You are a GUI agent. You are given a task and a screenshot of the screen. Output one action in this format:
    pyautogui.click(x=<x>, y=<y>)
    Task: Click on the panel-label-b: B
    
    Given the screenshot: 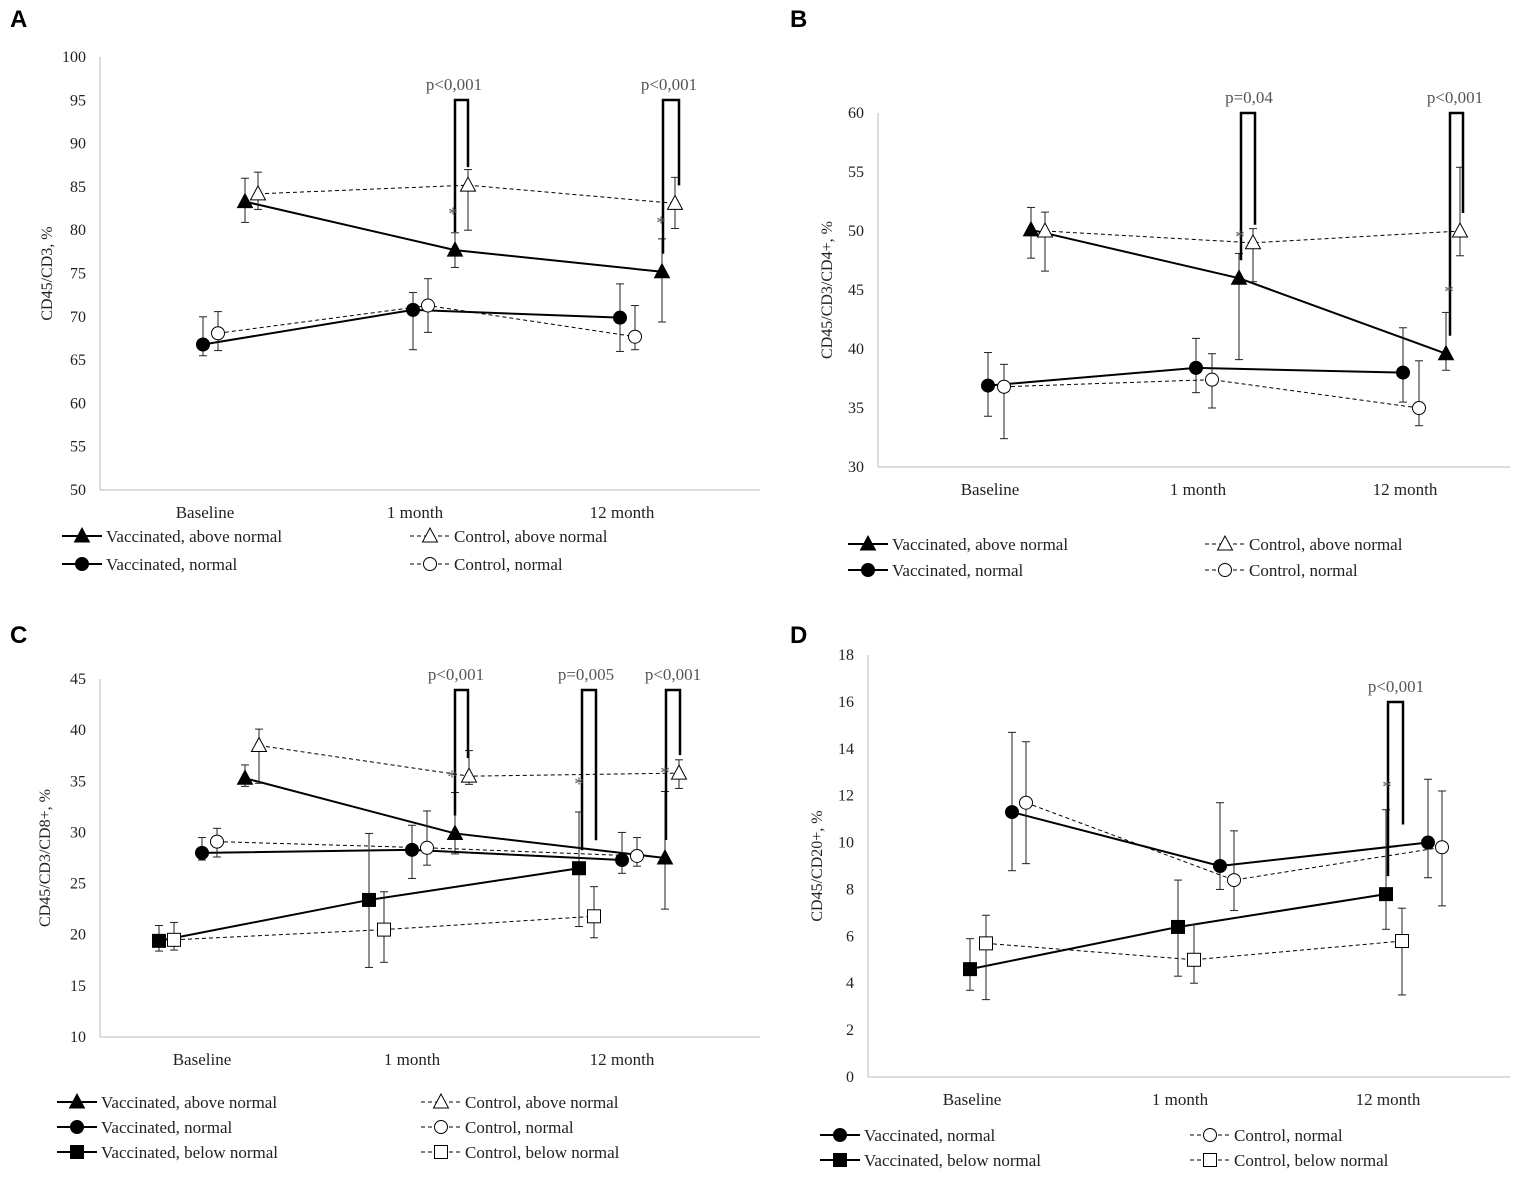 What is the action you would take?
    pyautogui.click(x=799, y=19)
    